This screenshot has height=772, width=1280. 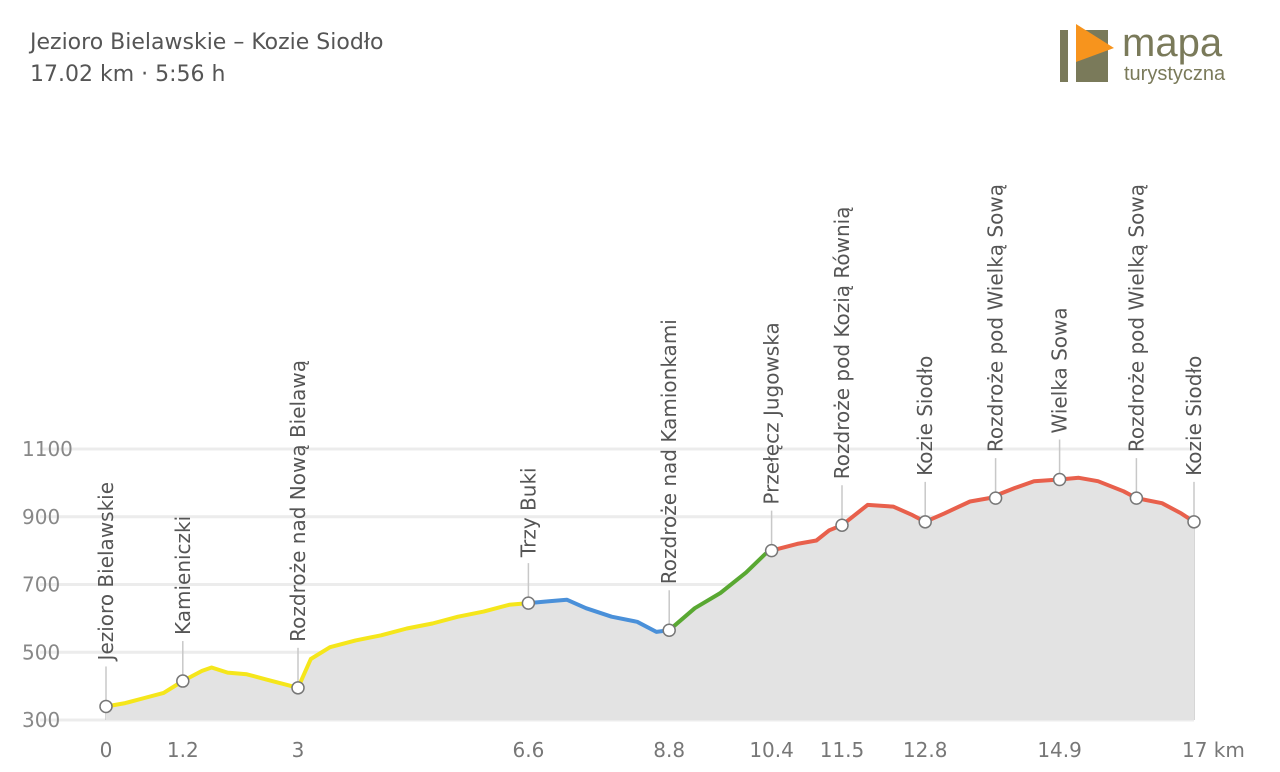 I want to click on x-tick-label: 14.9, so click(x=1059, y=750).